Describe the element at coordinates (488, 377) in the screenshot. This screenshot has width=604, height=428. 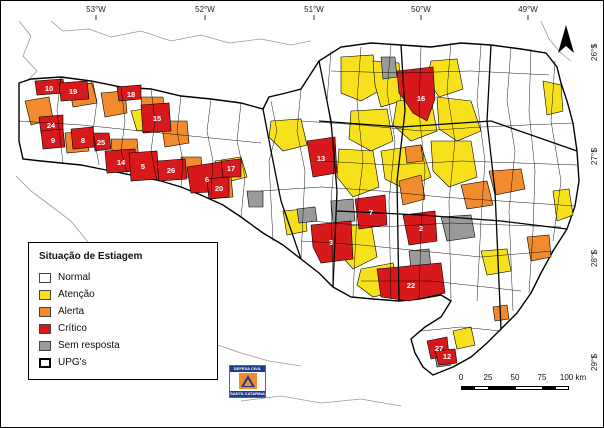
I see `scale-label: 25` at that location.